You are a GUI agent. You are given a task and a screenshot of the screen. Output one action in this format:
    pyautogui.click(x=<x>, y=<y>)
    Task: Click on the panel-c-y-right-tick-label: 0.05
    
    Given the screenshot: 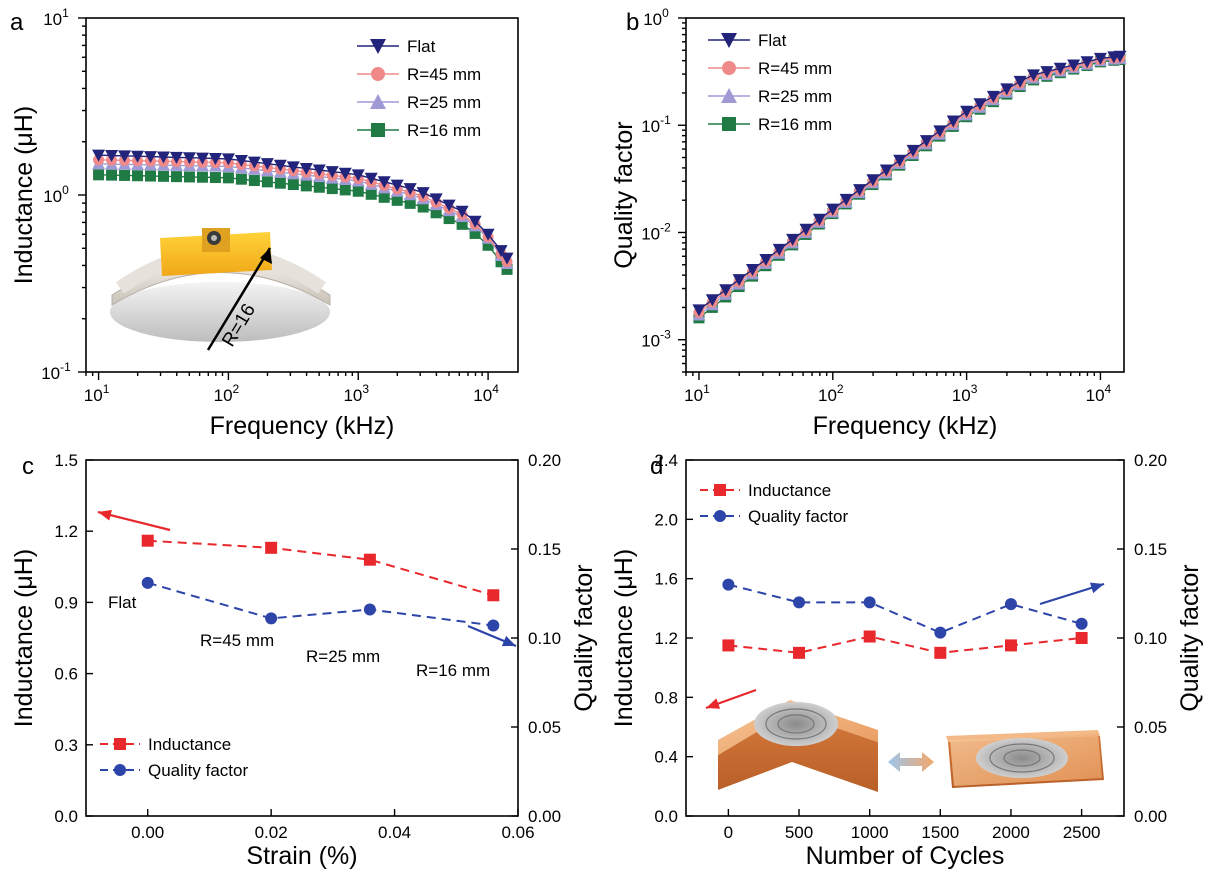 What is the action you would take?
    pyautogui.click(x=544, y=727)
    